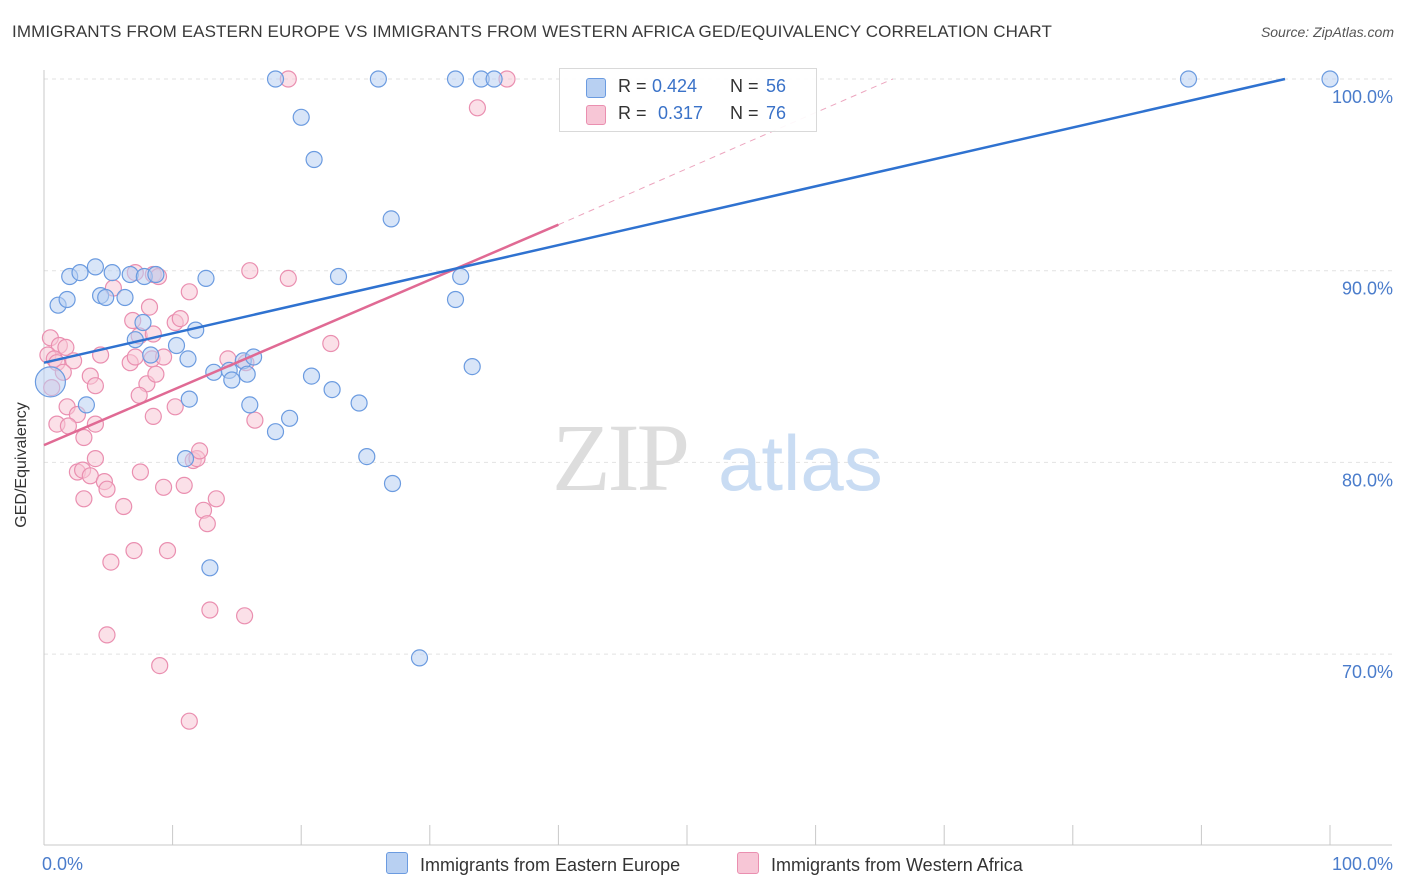 The width and height of the screenshot is (1406, 892). What do you see at coordinates (62, 864) in the screenshot?
I see `x-tick-label: 0.0%` at bounding box center [62, 864].